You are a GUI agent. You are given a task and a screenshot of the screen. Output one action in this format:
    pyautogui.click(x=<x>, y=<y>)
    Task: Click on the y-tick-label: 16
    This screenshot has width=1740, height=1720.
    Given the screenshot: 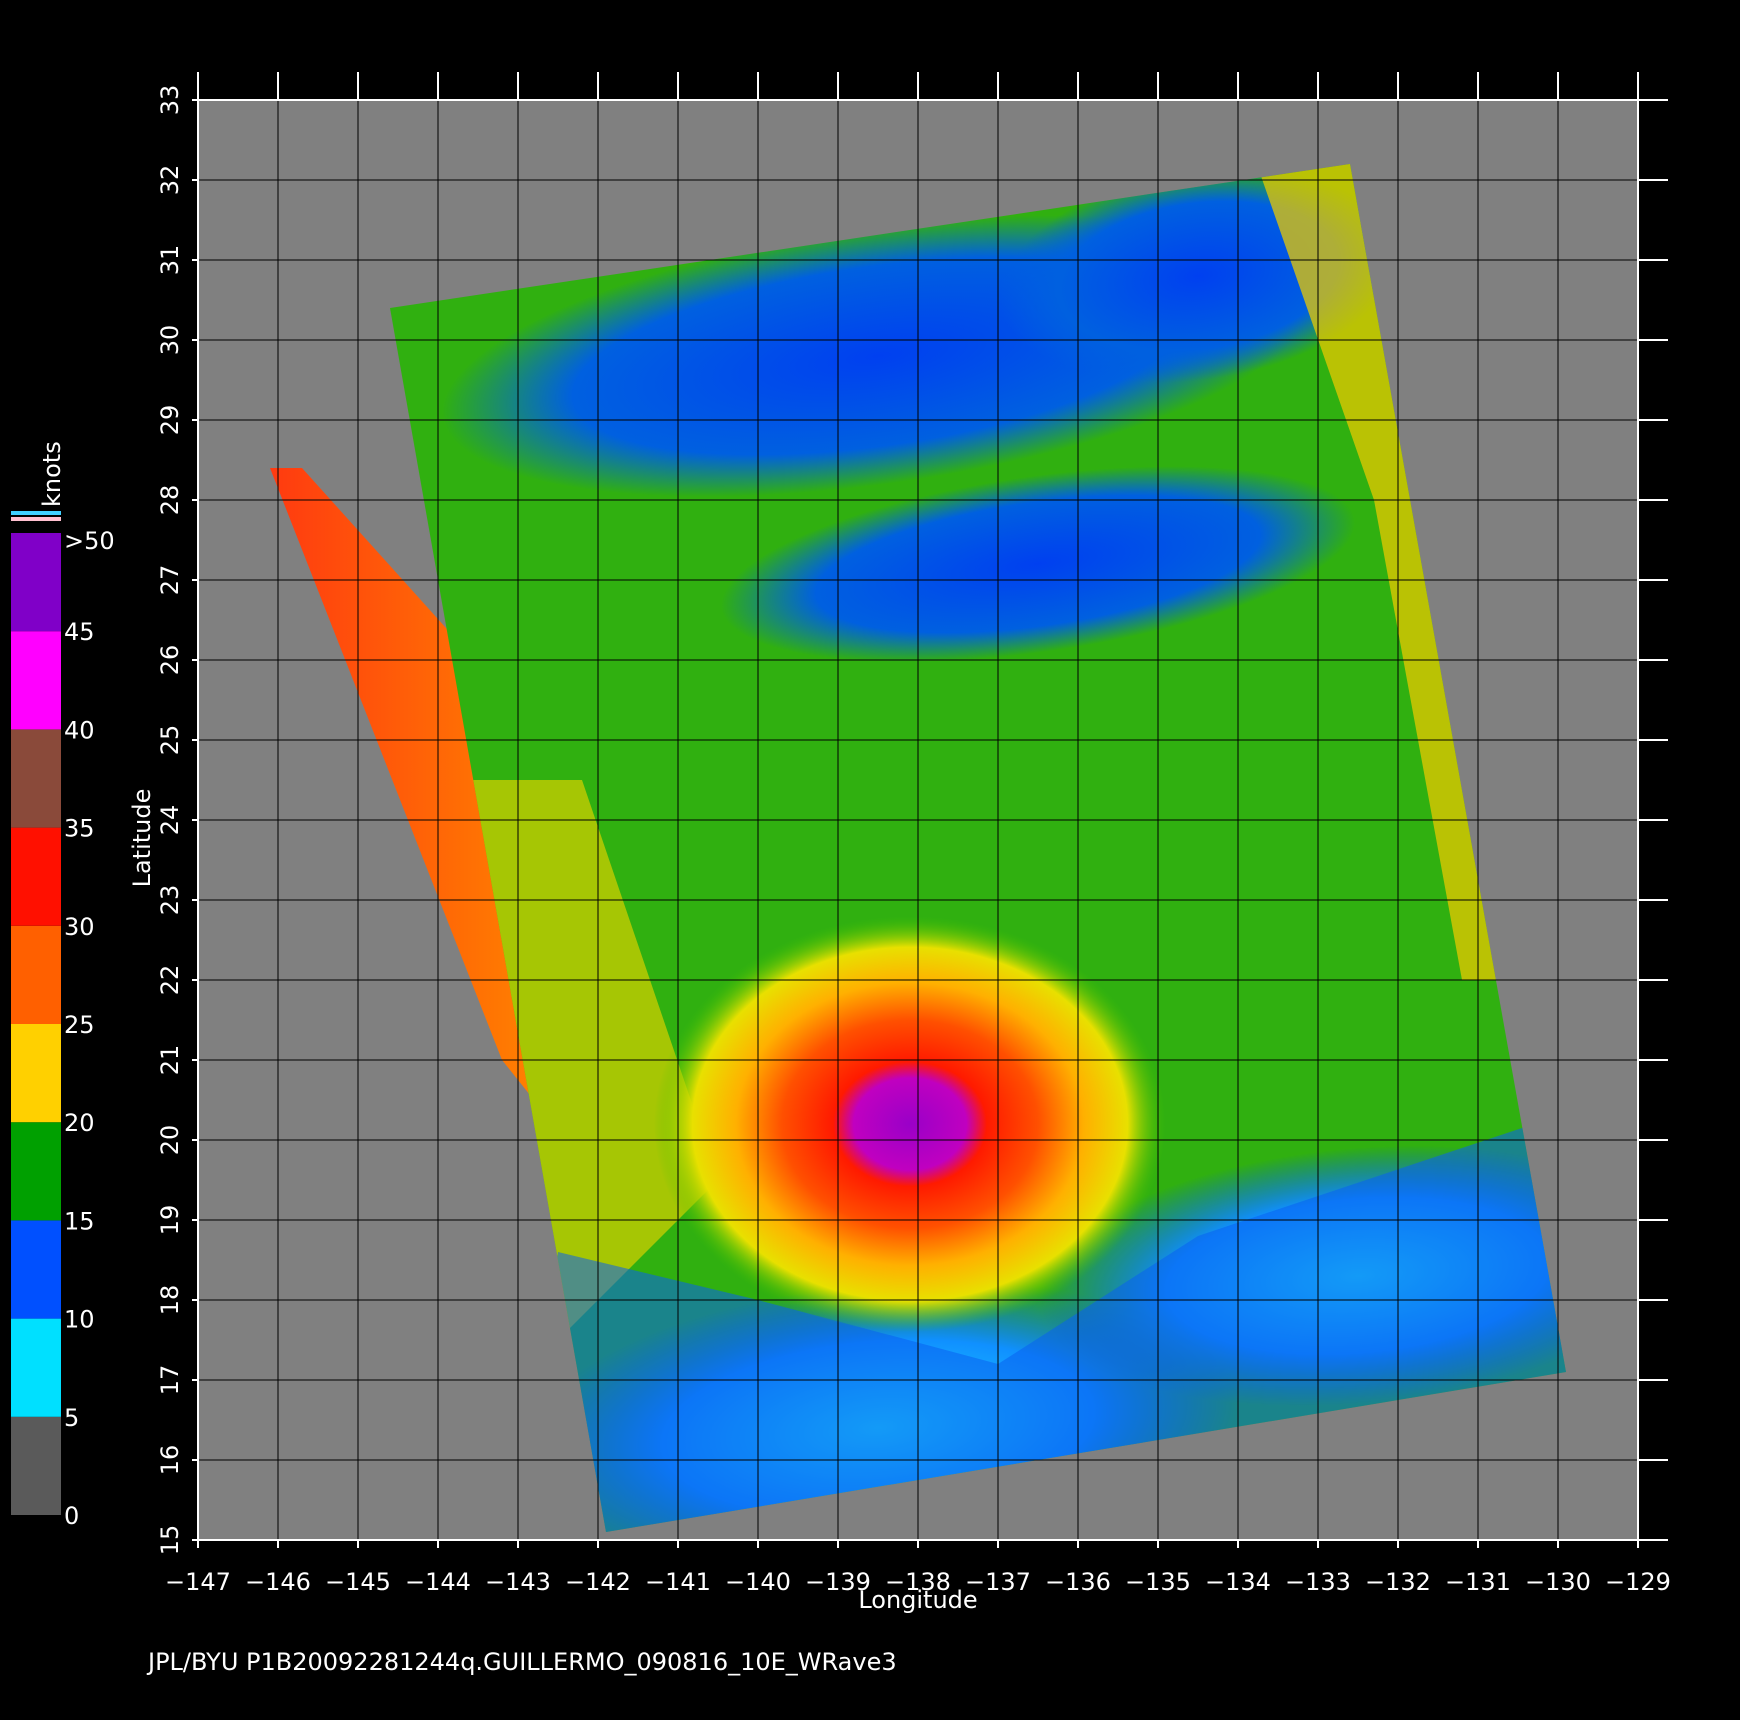 What is the action you would take?
    pyautogui.click(x=170, y=1460)
    